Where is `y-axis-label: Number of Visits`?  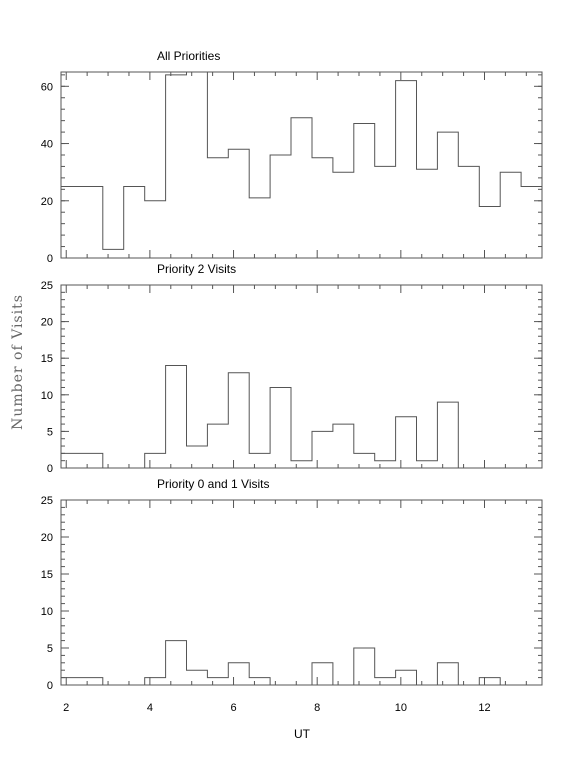
y-axis-label: Number of Visits is located at coordinates (18, 362).